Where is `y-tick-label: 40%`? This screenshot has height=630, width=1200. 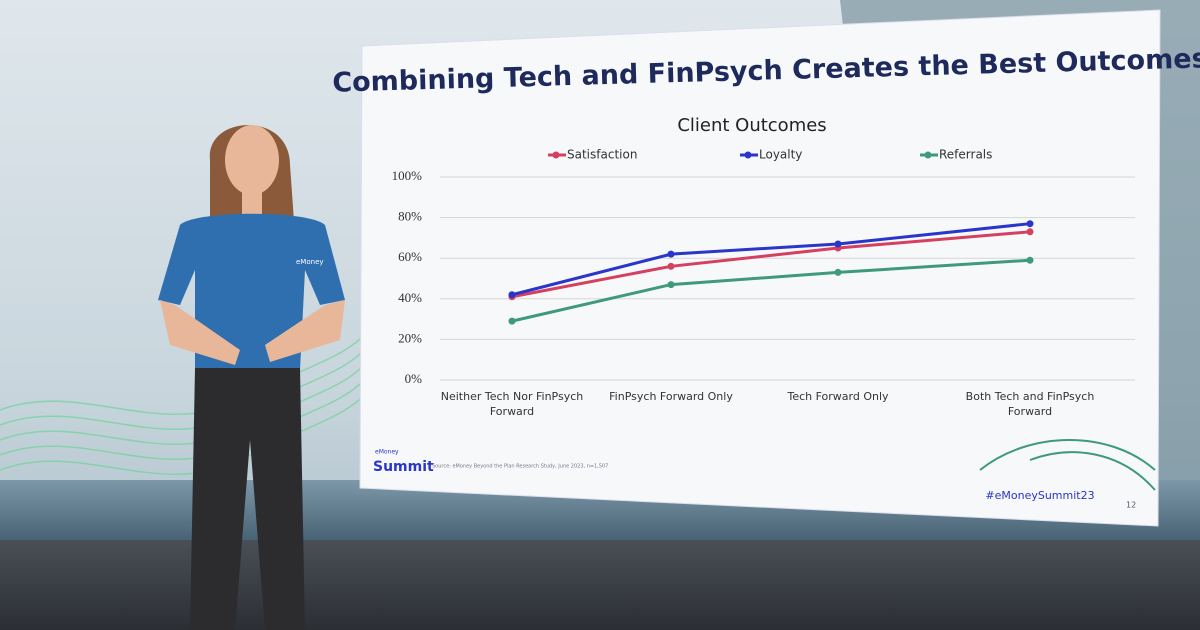
y-tick-label: 40% is located at coordinates (410, 297).